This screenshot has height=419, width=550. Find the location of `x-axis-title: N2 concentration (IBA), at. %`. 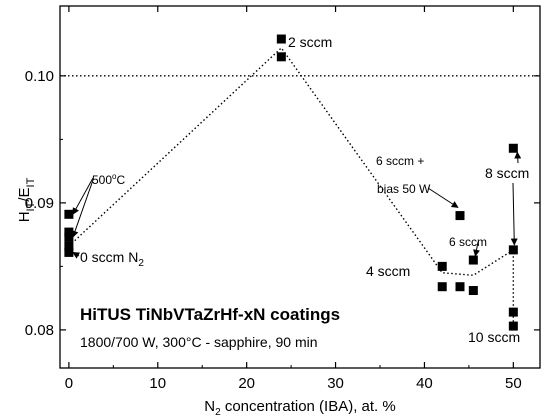

x-axis-title: N2 concentration (IBA), at. % is located at coordinates (299, 408).